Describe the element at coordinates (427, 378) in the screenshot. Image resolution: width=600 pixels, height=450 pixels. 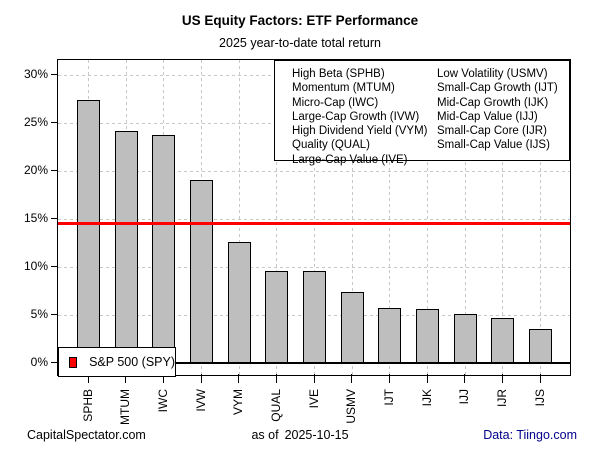
I see `x-tick-IJK` at that location.